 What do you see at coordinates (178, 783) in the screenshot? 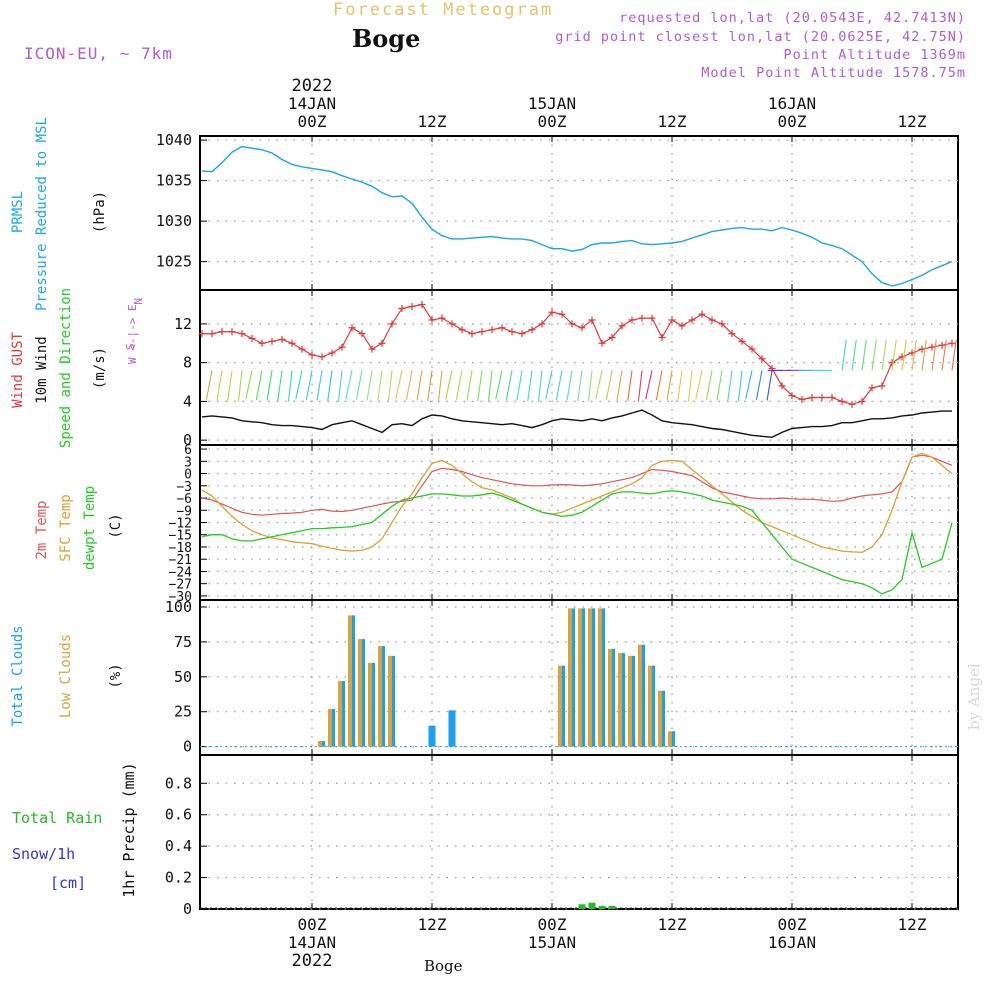
I see `y-tick-label: 0.8` at bounding box center [178, 783].